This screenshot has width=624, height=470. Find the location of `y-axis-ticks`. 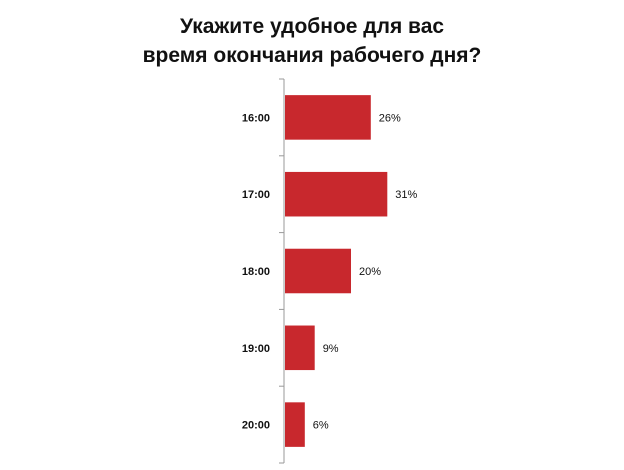

y-axis-ticks is located at coordinates (281, 271).